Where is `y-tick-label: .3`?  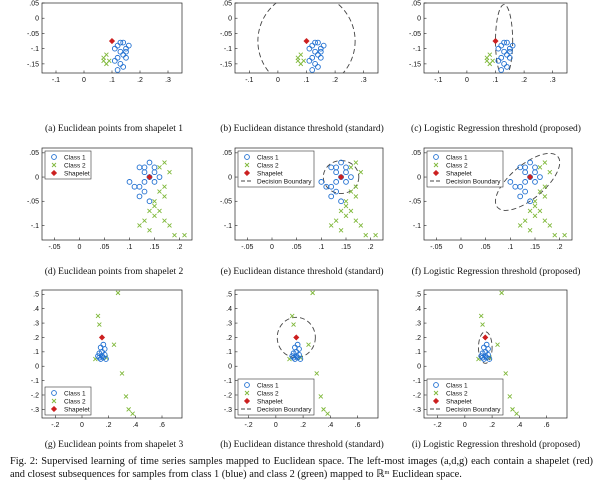 y-tick-label: .3 is located at coordinates (36, 323).